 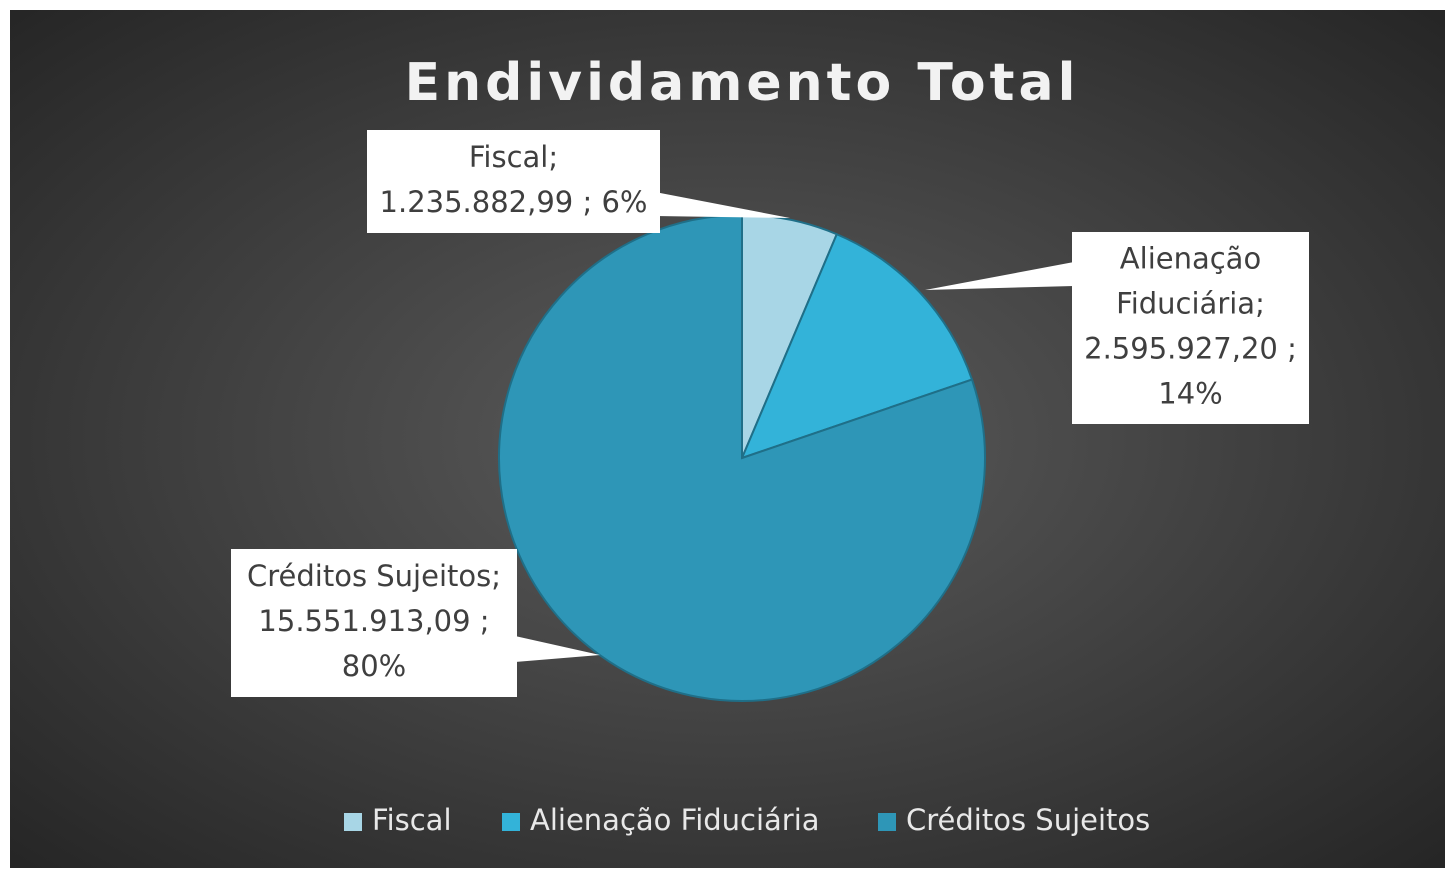 I want to click on data-label: Créditos Sujeitos;, so click(x=374, y=576).